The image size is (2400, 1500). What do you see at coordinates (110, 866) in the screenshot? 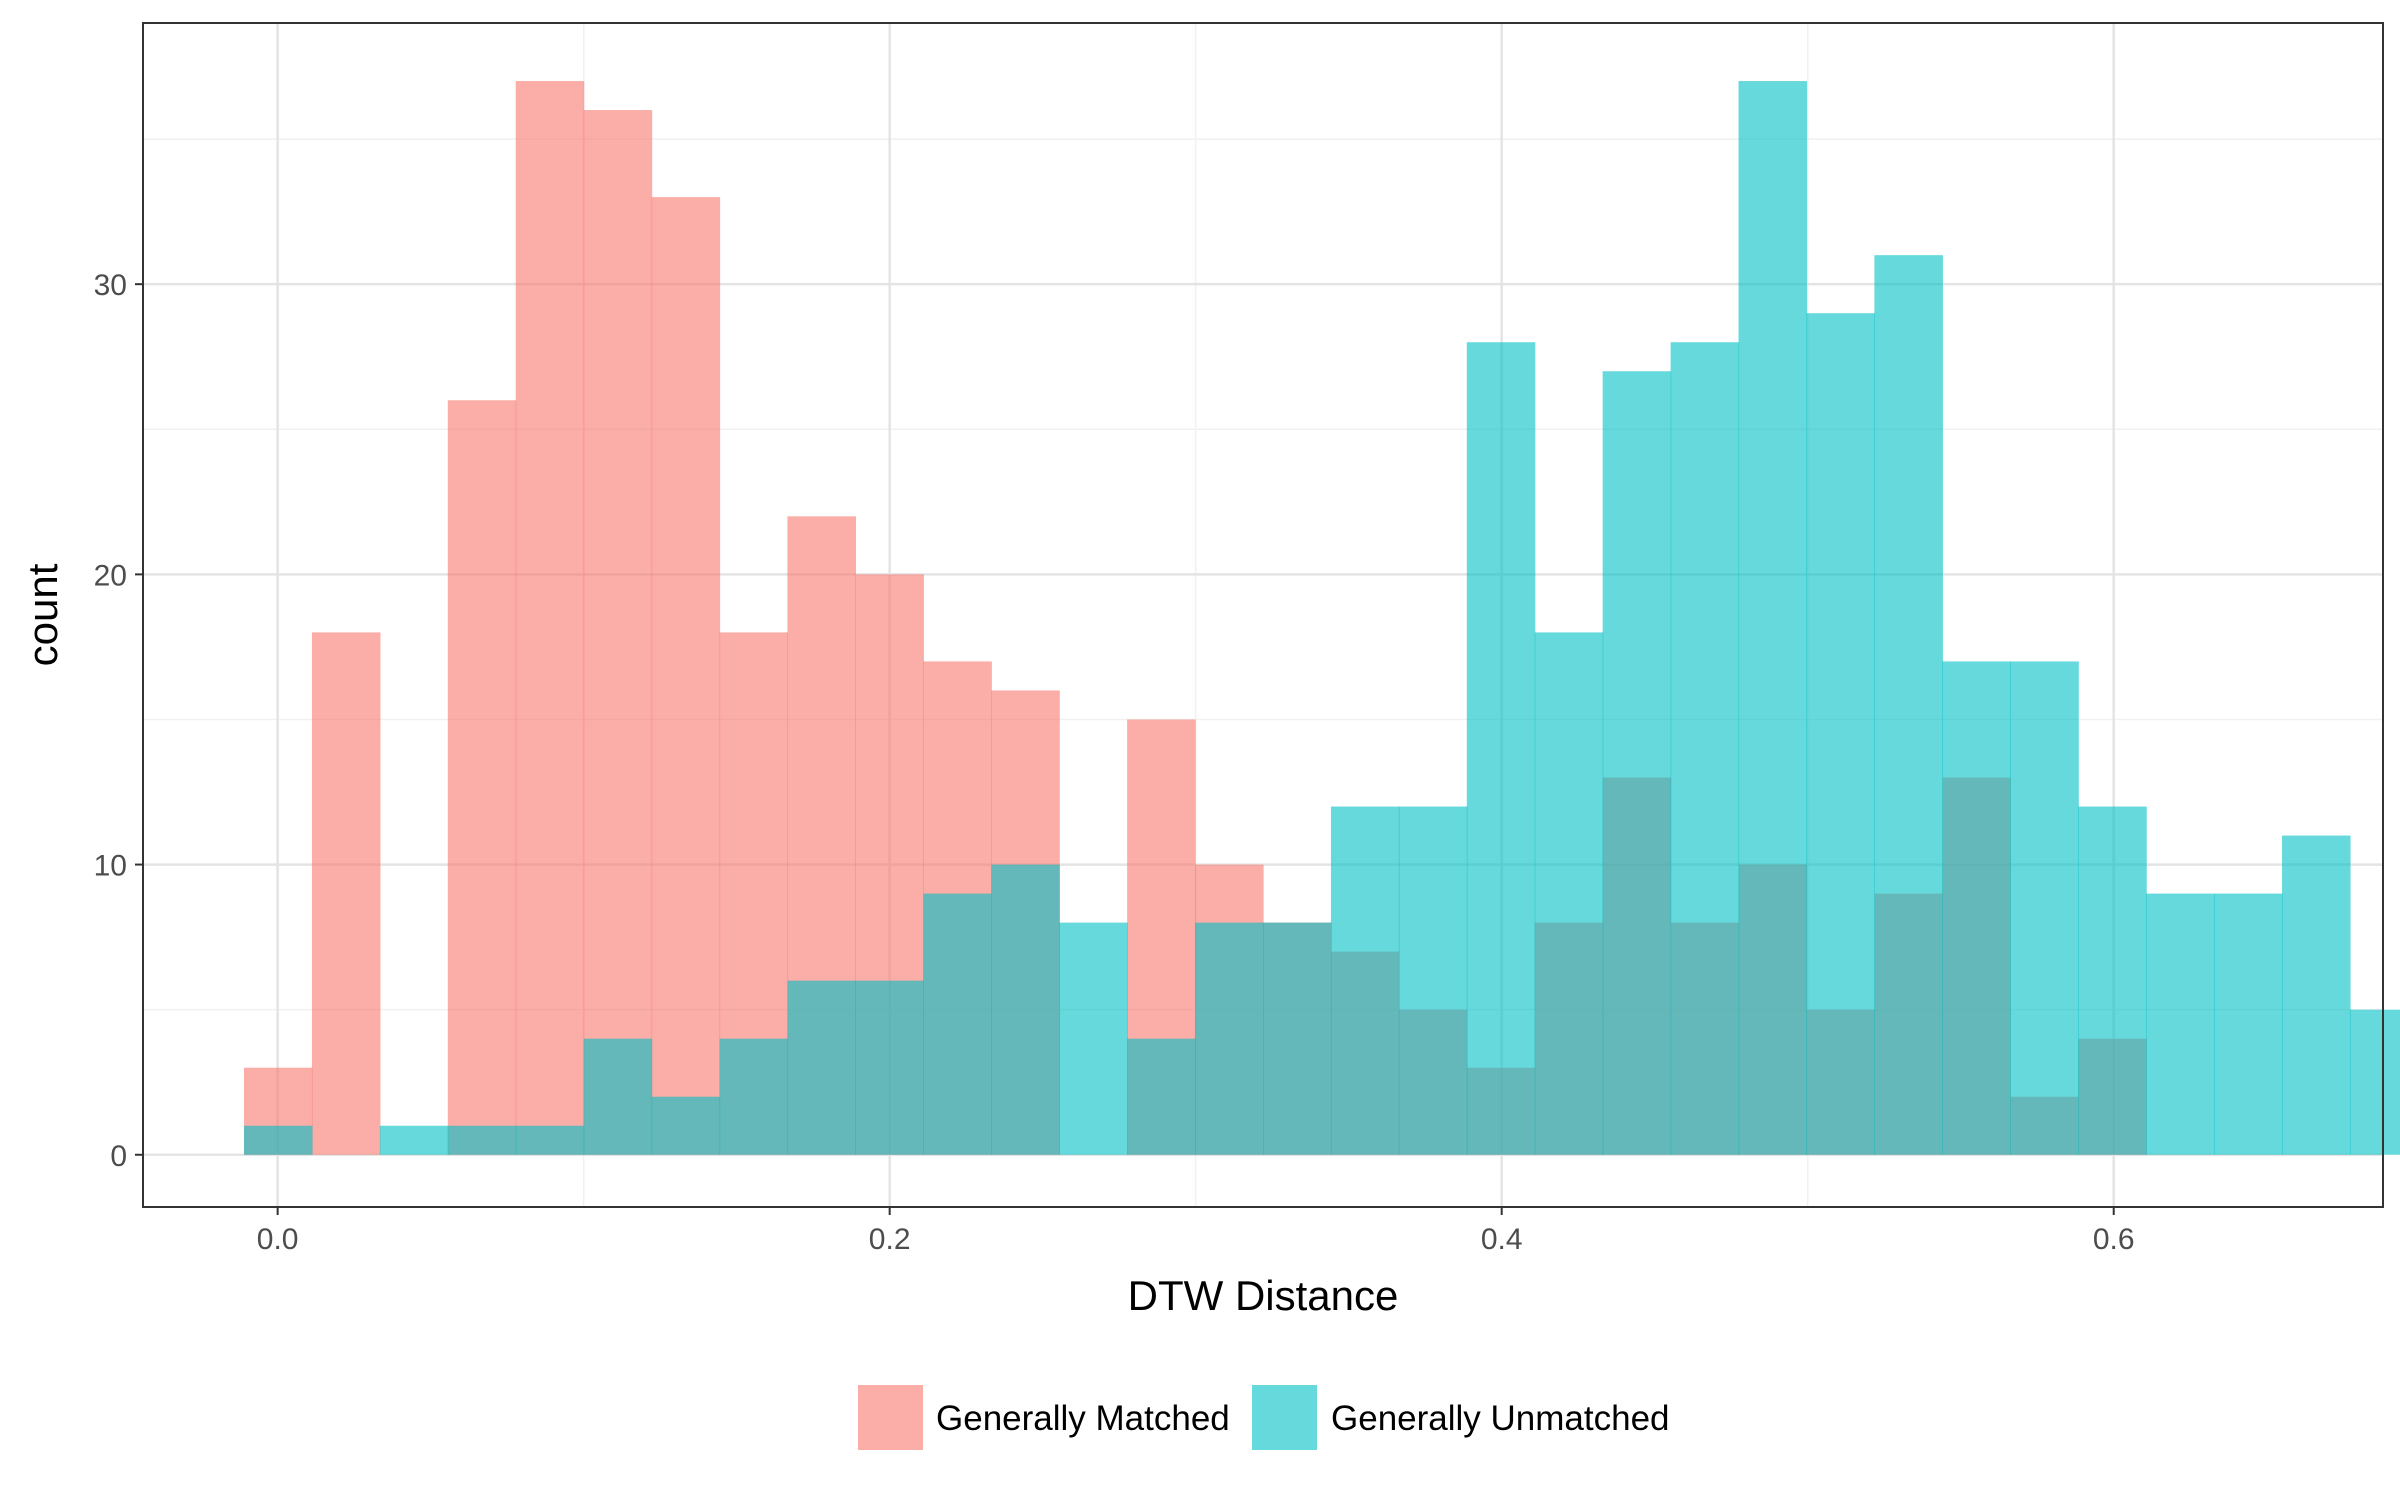
I see `y-tick-label: 10` at bounding box center [110, 866].